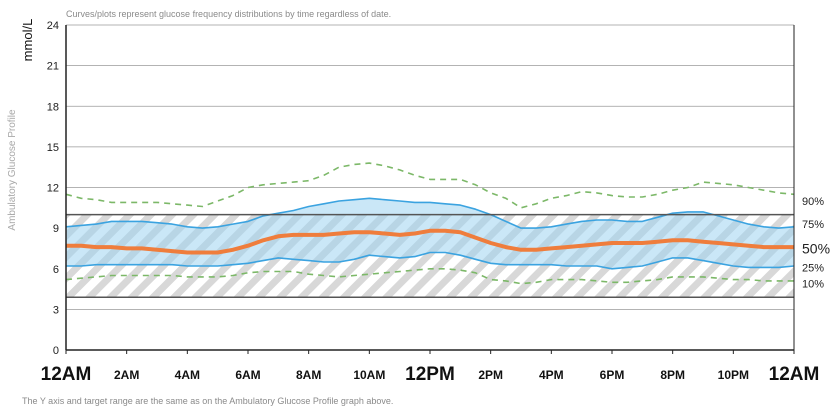 The image size is (837, 406). Describe the element at coordinates (612, 375) in the screenshot. I see `x-tick-18: 6PM` at that location.